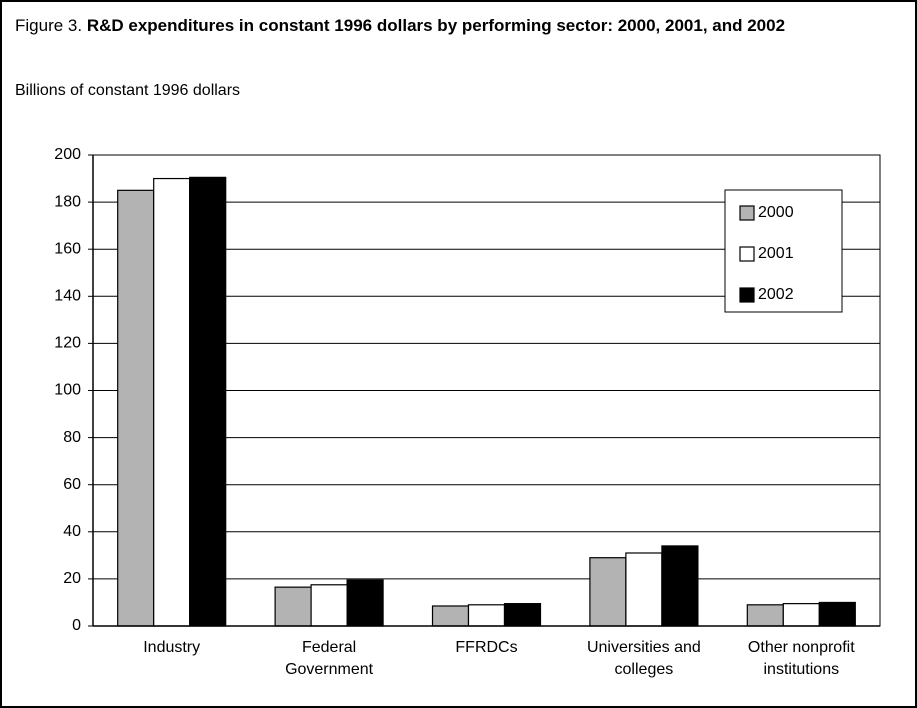  I want to click on y-tick-label: 20, so click(72, 578).